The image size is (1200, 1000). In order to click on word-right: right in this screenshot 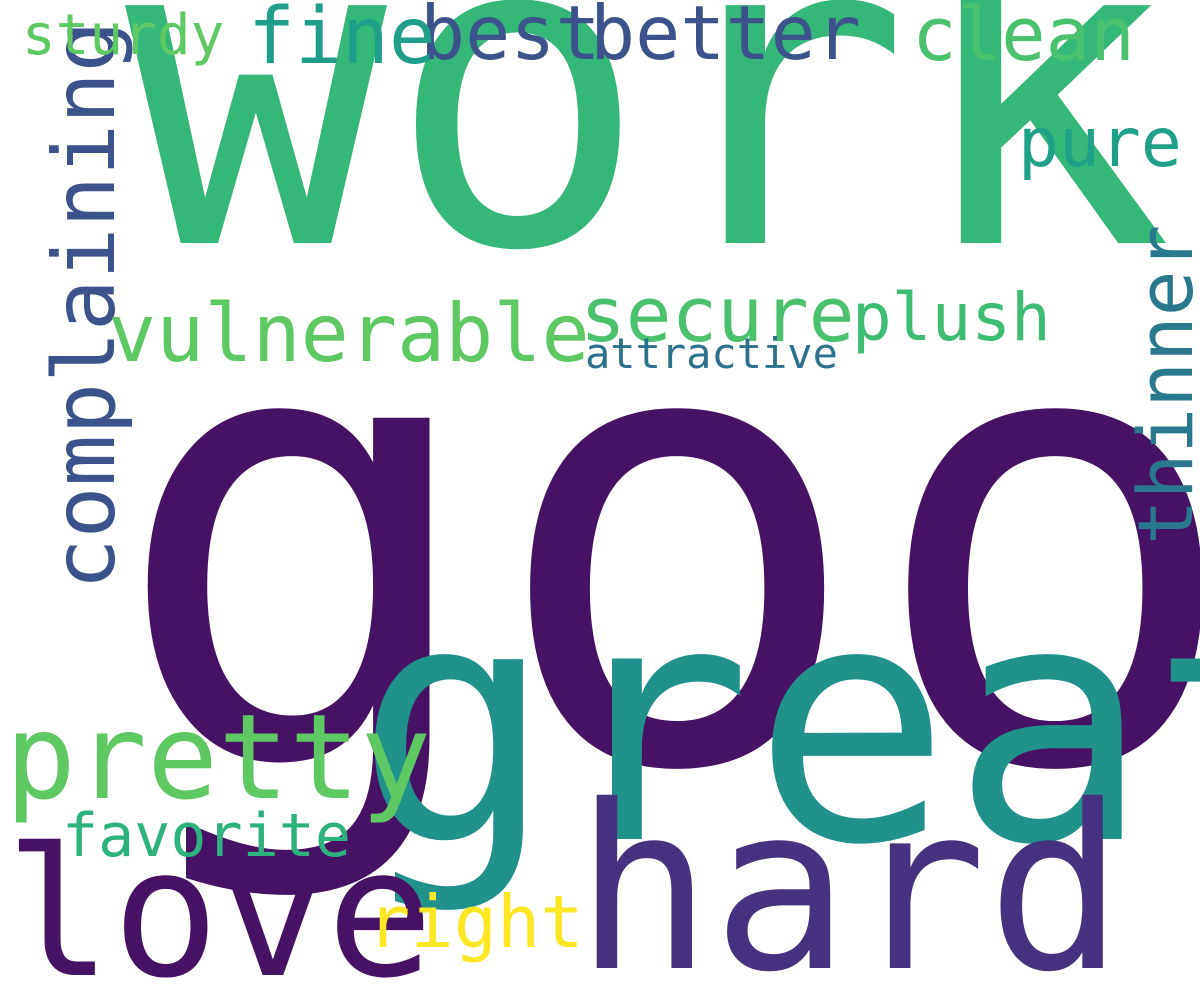, I will do `click(475, 922)`.